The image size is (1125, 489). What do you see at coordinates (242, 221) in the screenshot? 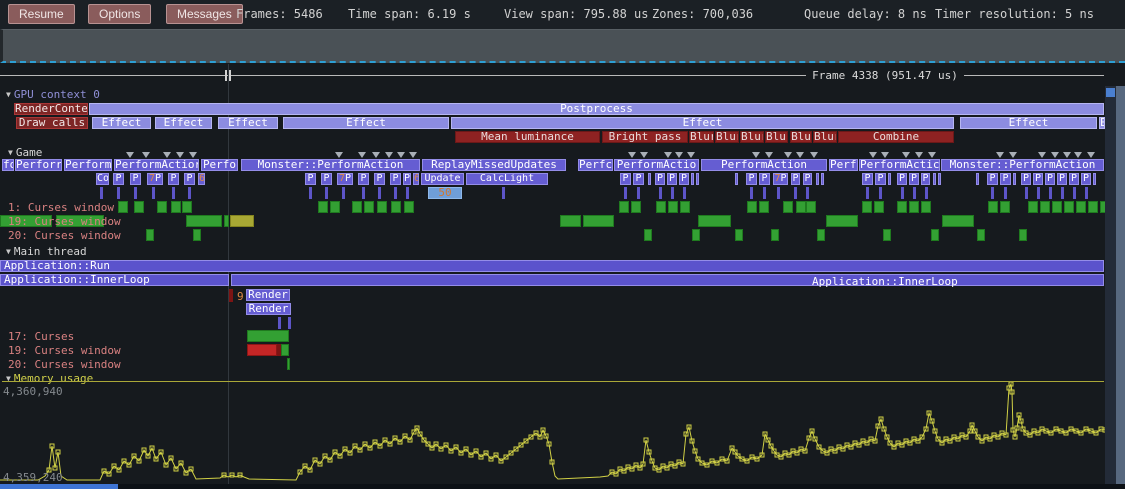
I see `lock-contended-bar` at bounding box center [242, 221].